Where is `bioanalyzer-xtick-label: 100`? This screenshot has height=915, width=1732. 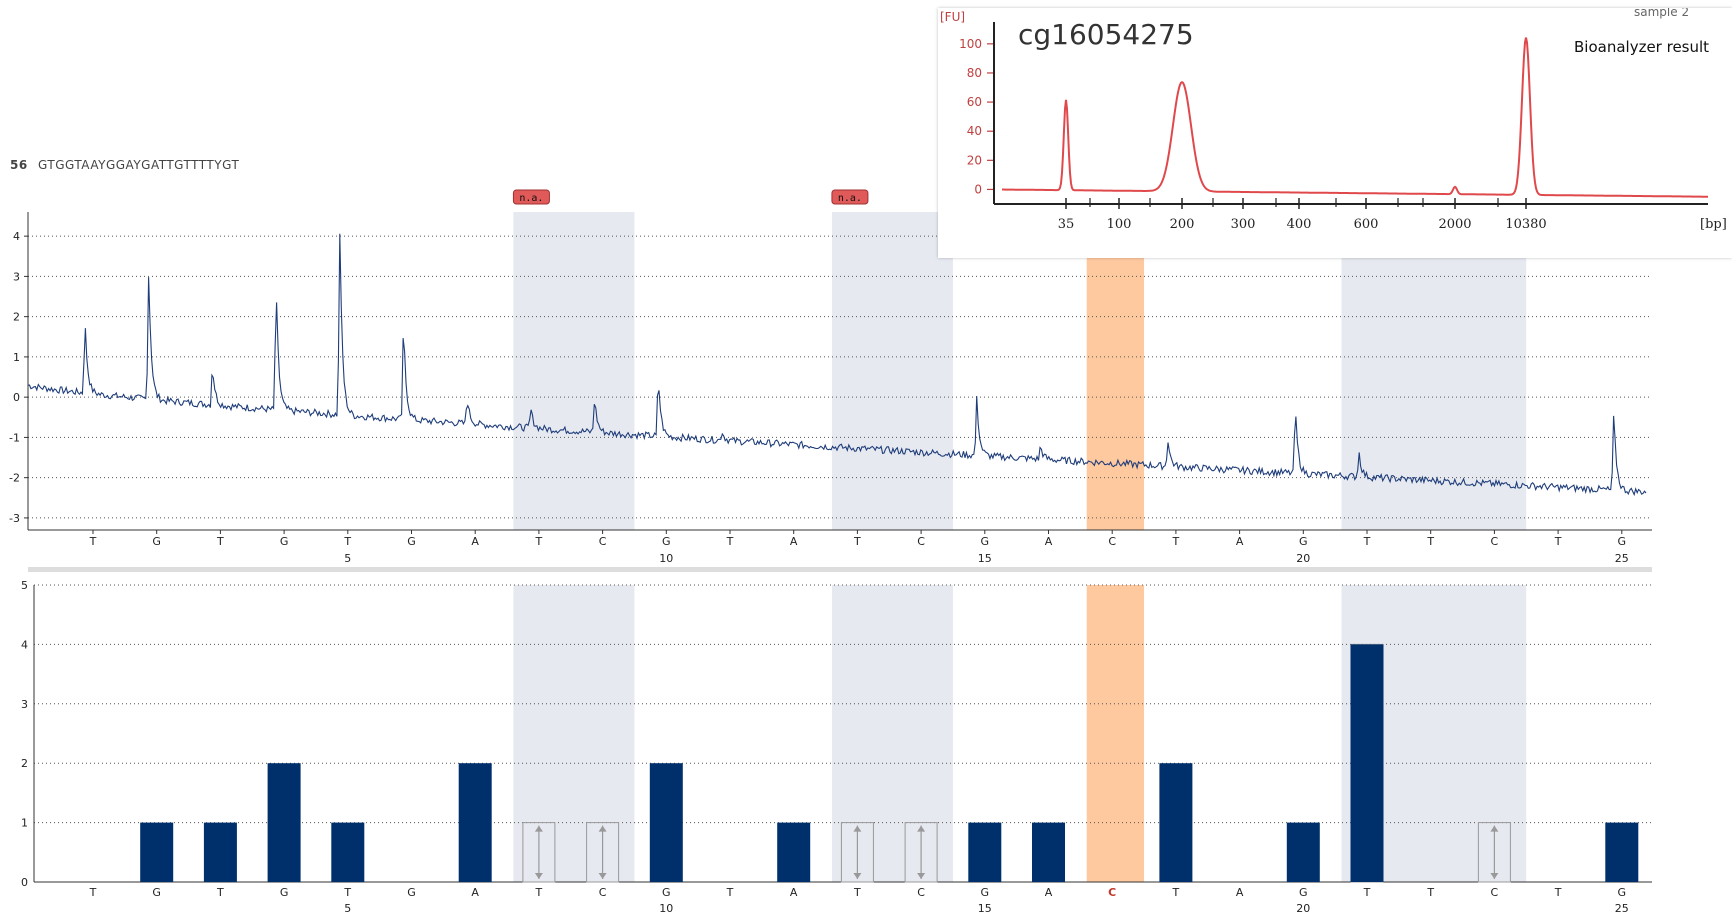
bioanalyzer-xtick-label: 100 is located at coordinates (1119, 224).